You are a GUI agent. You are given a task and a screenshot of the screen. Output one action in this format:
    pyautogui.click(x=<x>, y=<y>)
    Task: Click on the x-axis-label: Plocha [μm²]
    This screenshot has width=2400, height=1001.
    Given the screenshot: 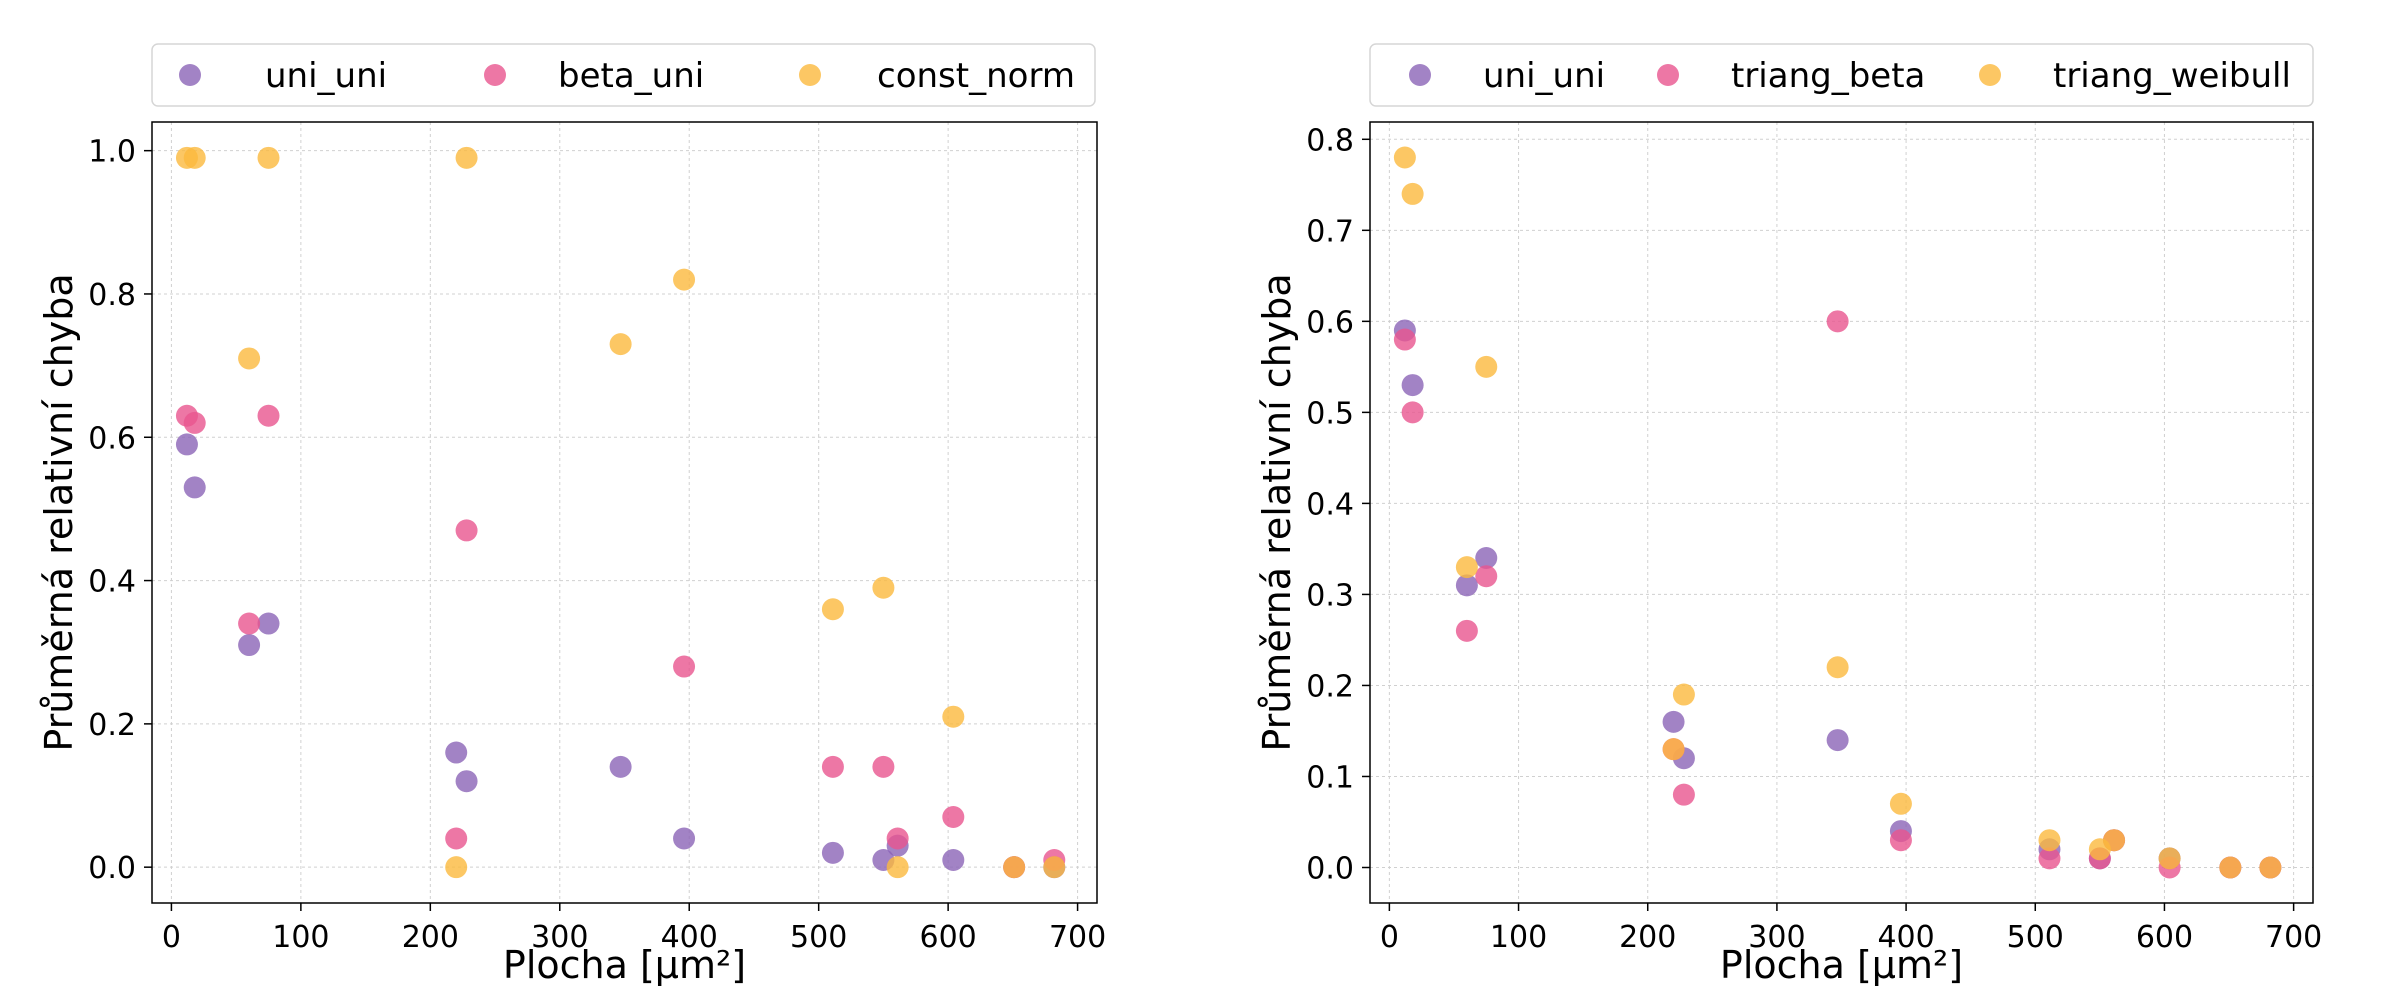 What is the action you would take?
    pyautogui.click(x=1841, y=965)
    